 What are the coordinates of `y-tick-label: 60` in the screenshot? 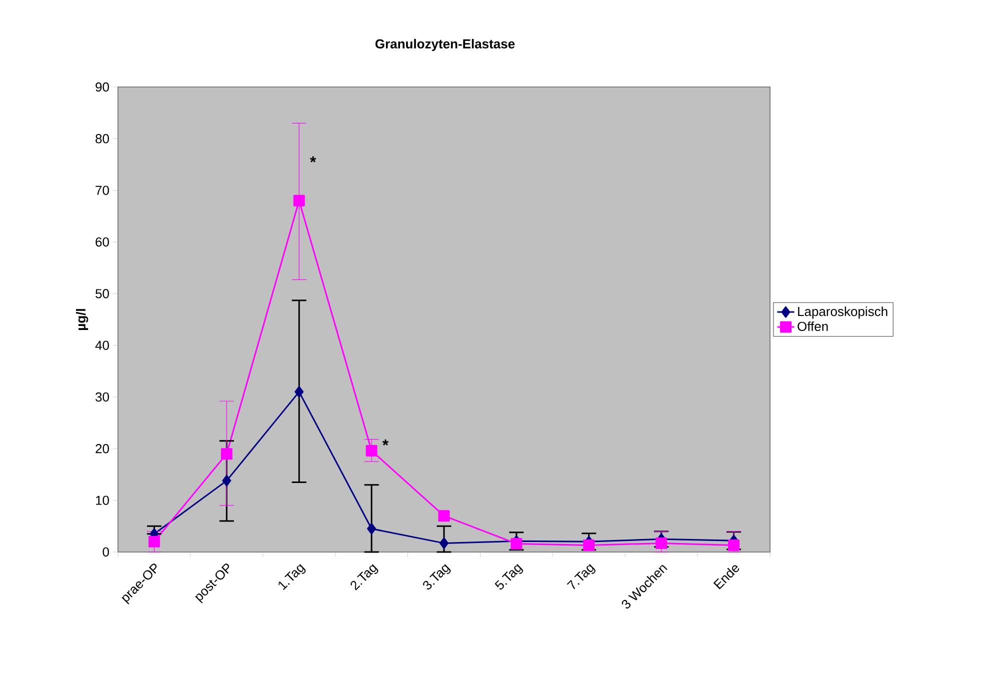 It's located at (102, 242).